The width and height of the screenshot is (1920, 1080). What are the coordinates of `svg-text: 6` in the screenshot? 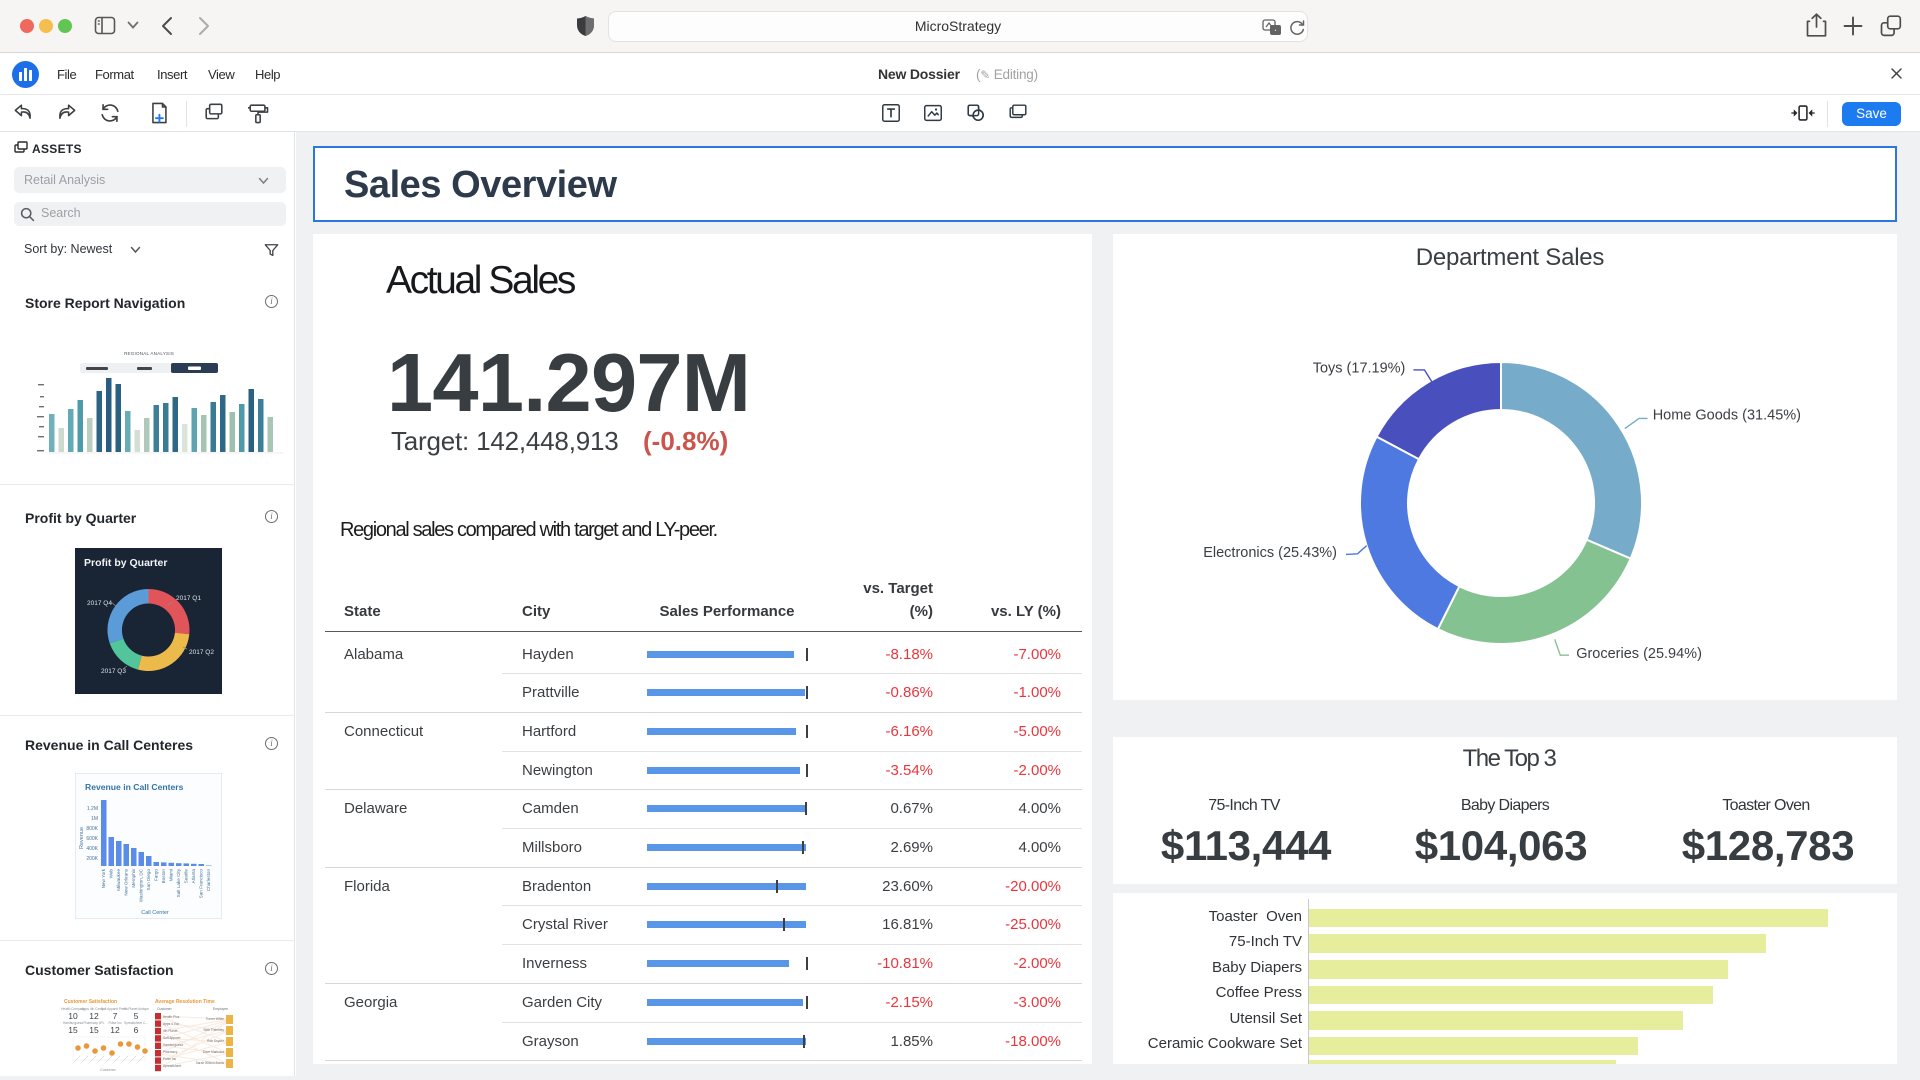 It's located at (136, 1030).